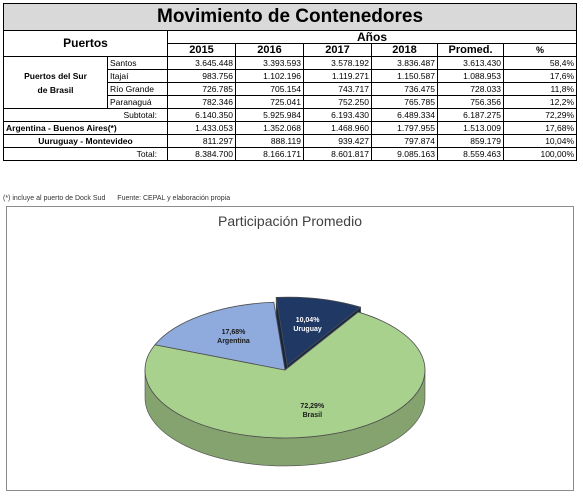  What do you see at coordinates (201, 128) in the screenshot?
I see `table-cell: 1.433.053` at bounding box center [201, 128].